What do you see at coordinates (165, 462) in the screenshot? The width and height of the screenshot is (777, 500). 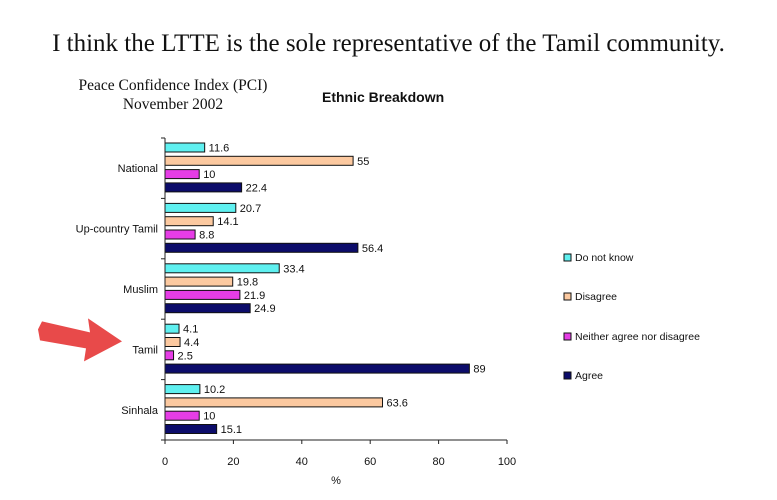 I see `x-tick-label: 0` at bounding box center [165, 462].